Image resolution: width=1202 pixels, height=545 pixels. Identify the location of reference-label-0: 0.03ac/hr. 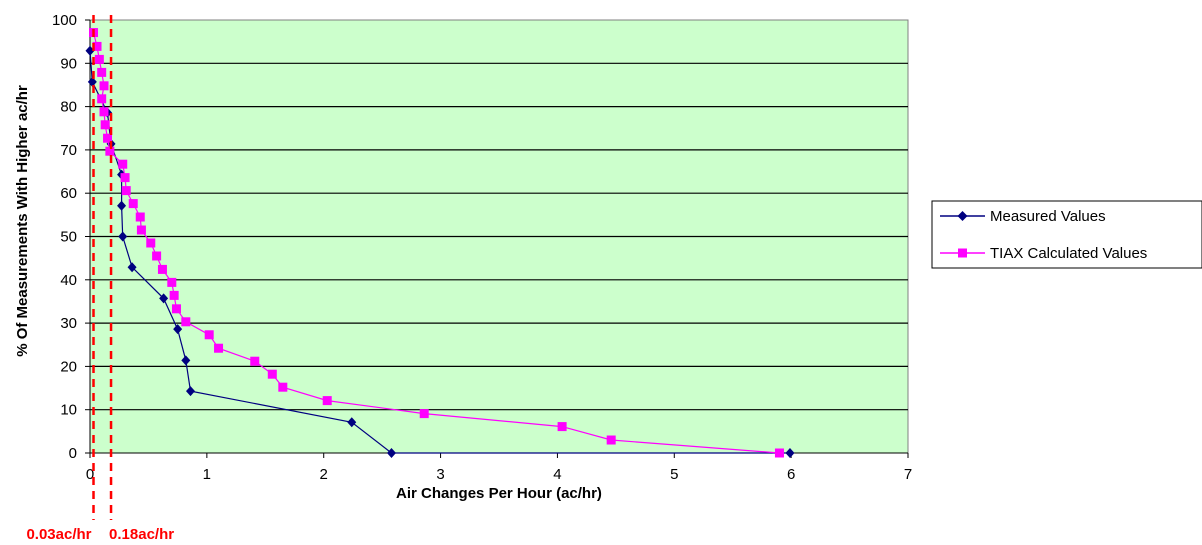
(58, 534).